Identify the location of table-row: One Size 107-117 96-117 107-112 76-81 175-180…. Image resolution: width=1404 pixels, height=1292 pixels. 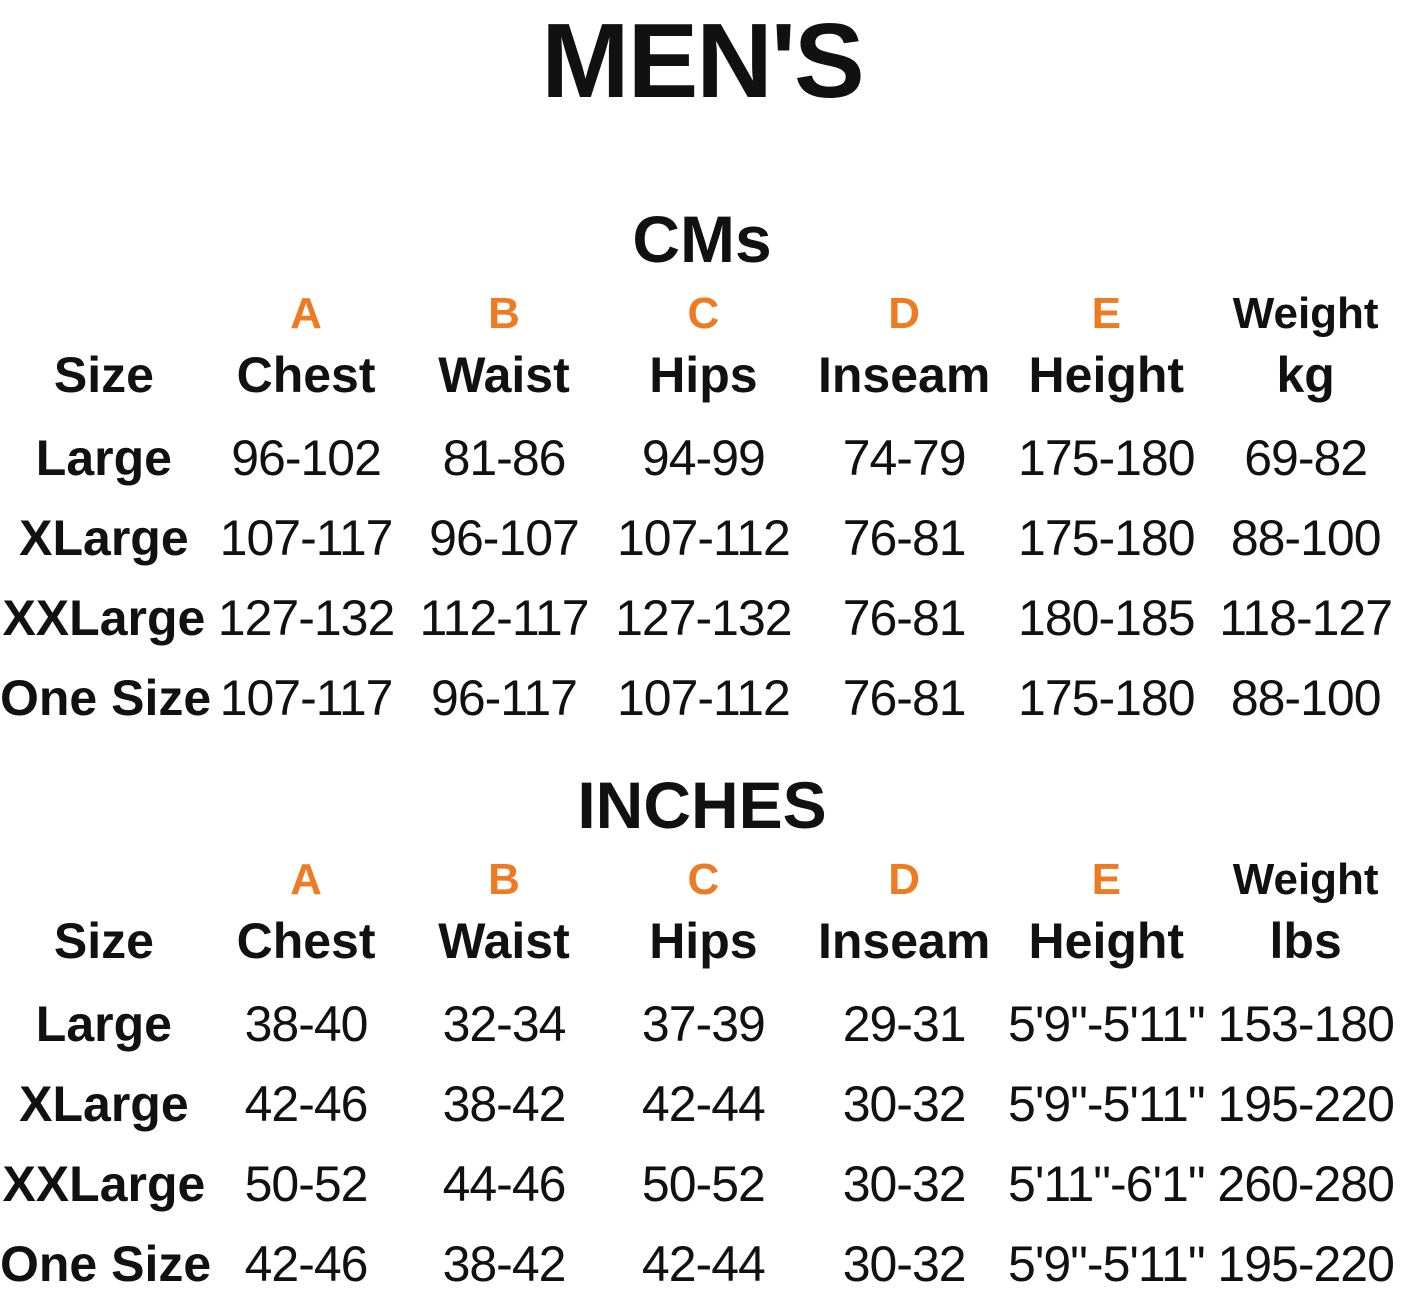
(702, 698).